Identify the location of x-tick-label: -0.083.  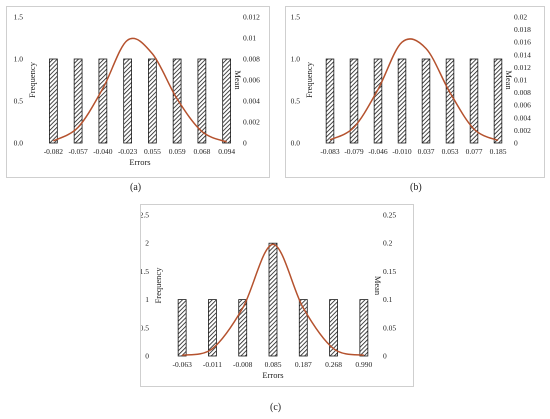
(330, 151).